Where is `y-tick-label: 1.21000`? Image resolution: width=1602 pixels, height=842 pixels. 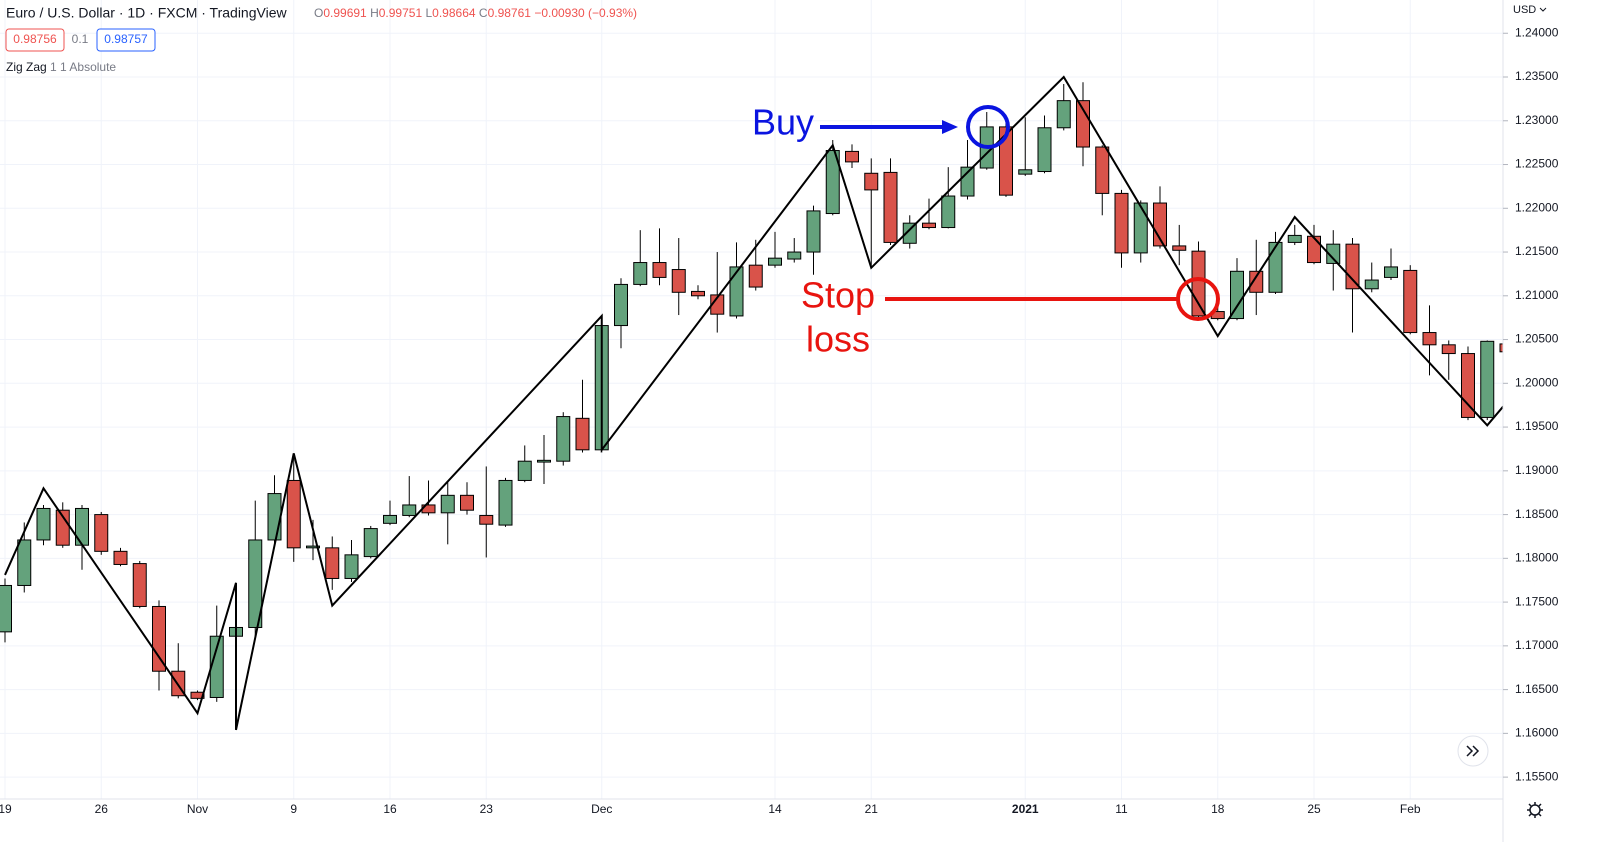
y-tick-label: 1.21000 is located at coordinates (1537, 295).